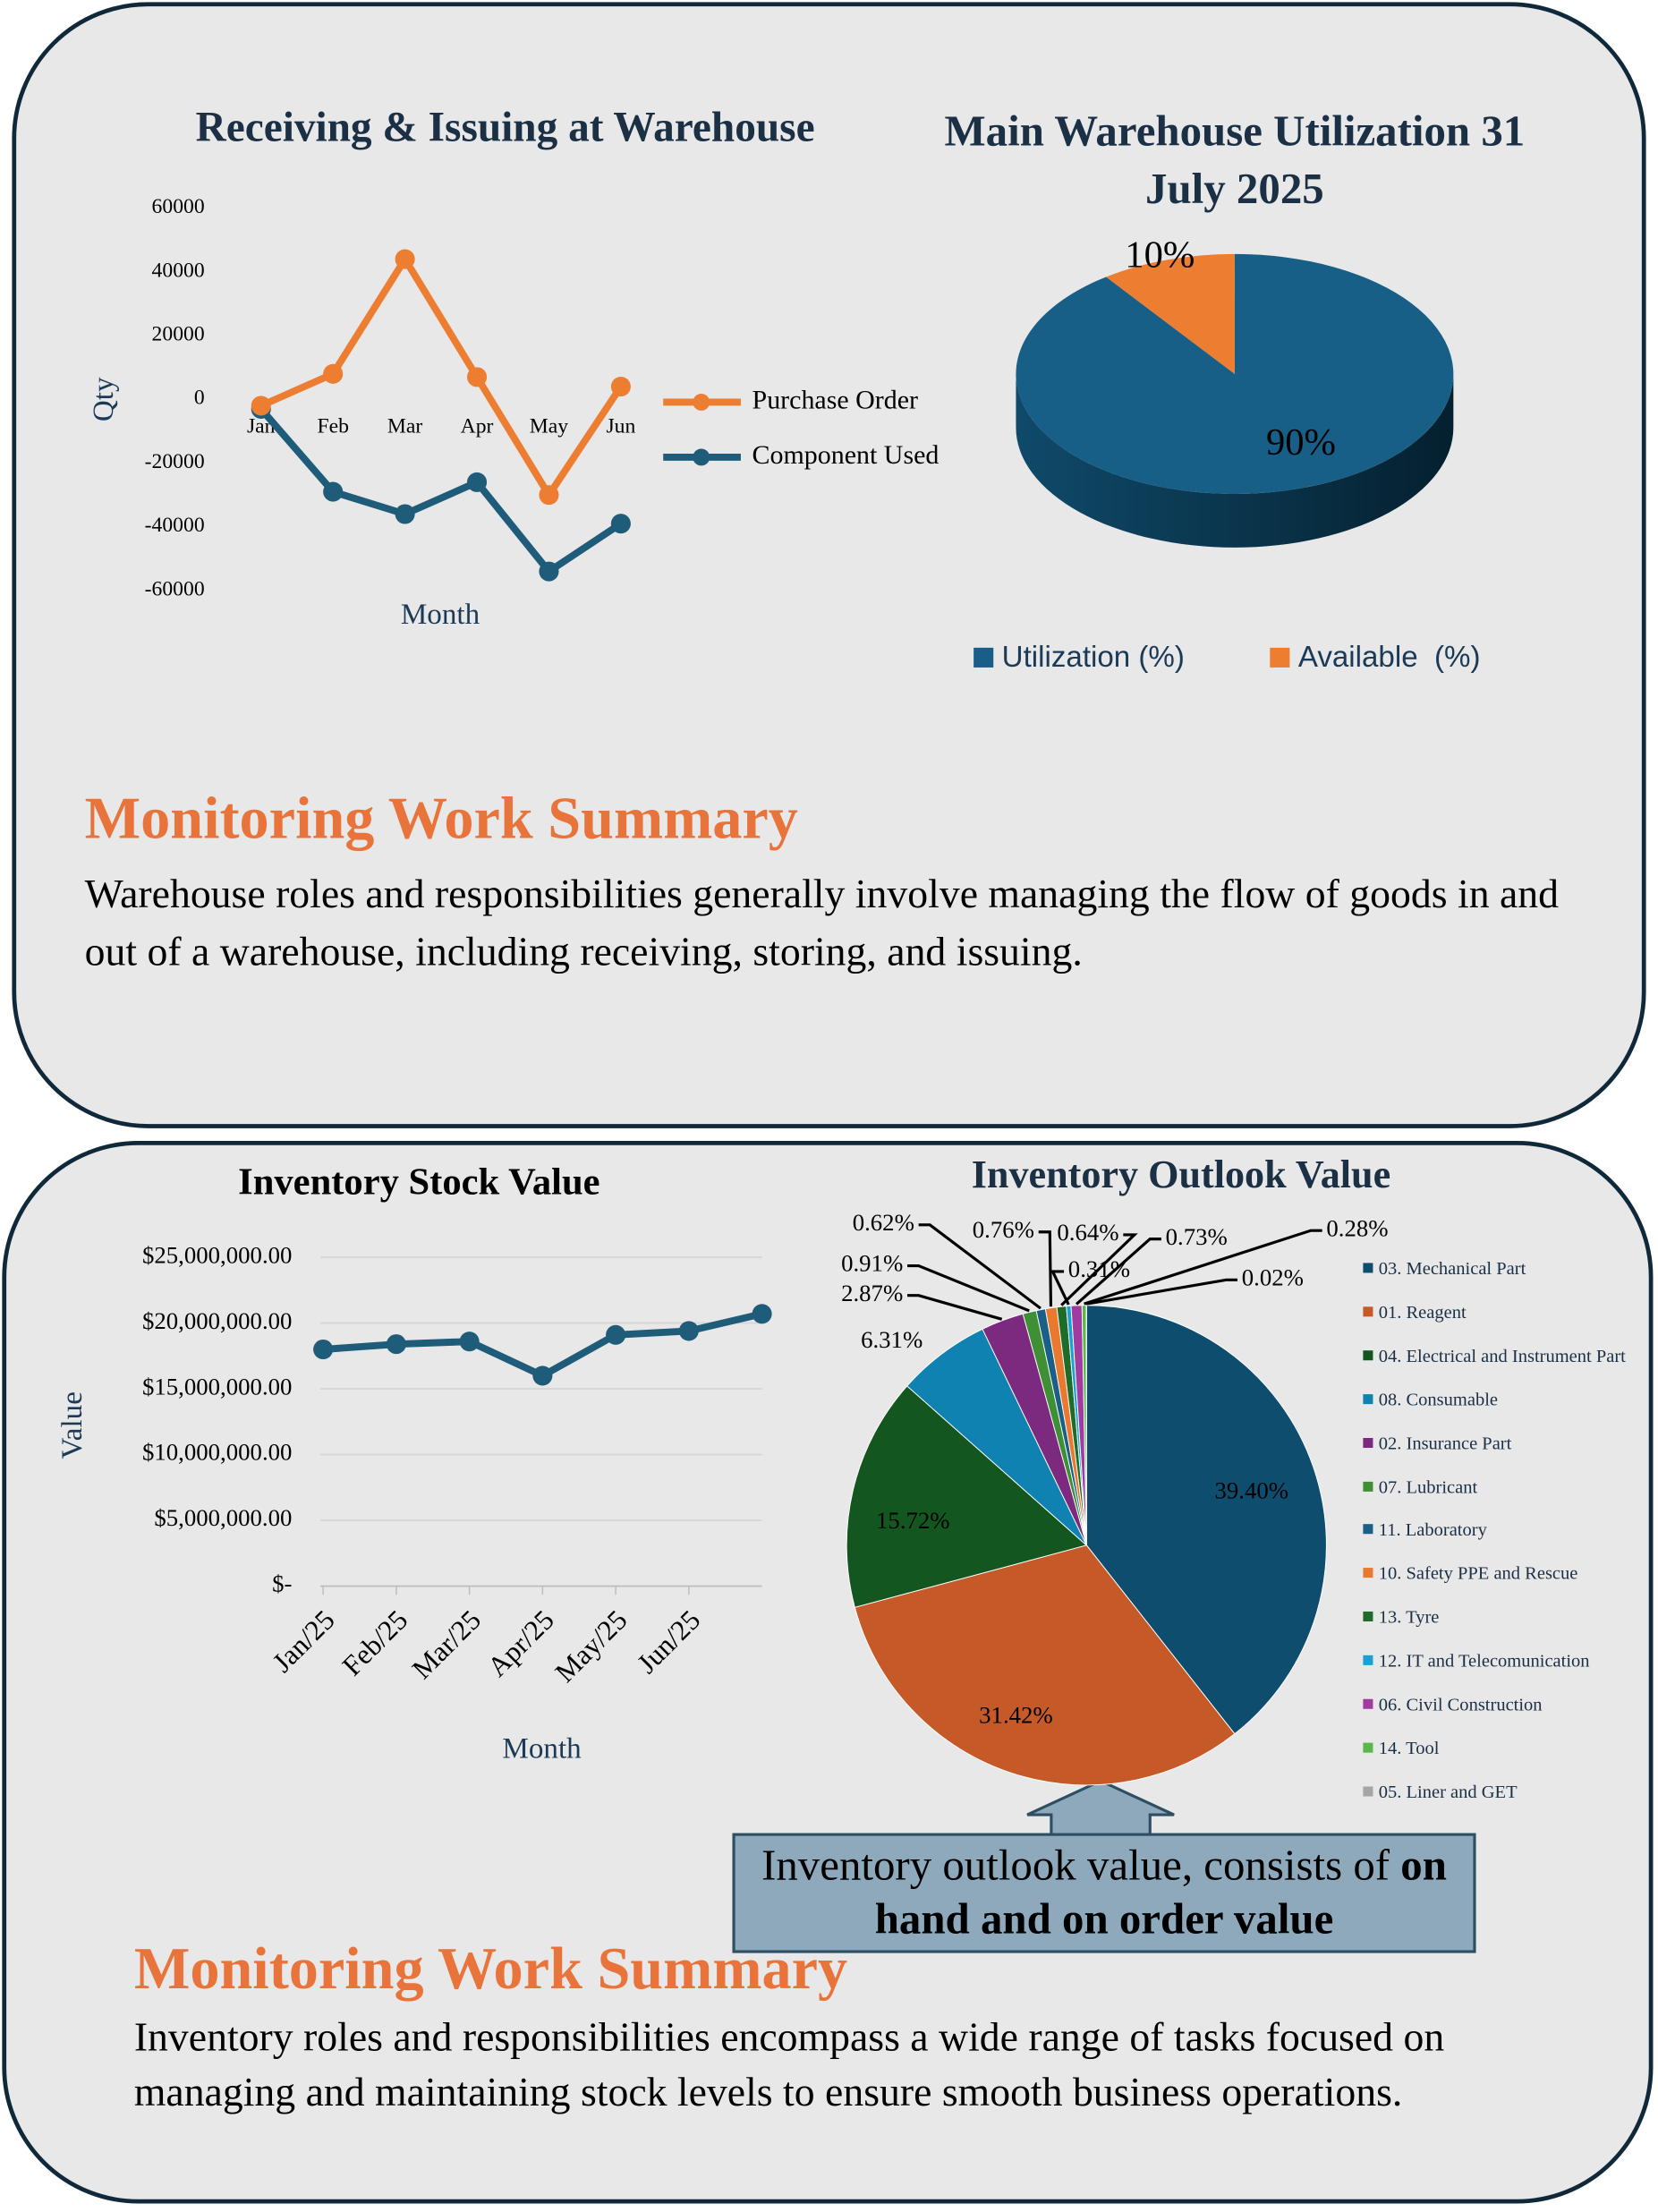 Image resolution: width=1658 pixels, height=2212 pixels. Describe the element at coordinates (175, 461) in the screenshot. I see `y-tick-label: -20000` at that location.